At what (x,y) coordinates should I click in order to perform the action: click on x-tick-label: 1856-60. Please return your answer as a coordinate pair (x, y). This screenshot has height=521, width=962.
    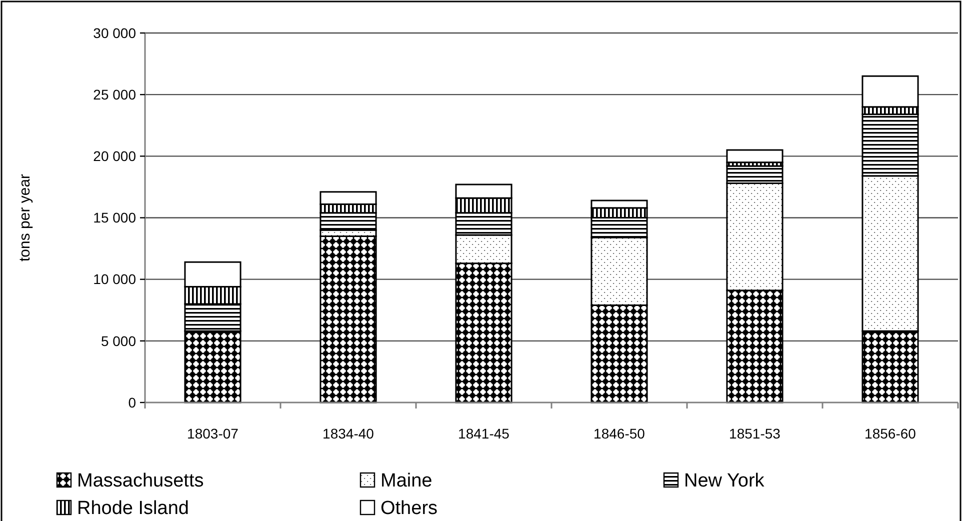
    Looking at the image, I should click on (890, 433).